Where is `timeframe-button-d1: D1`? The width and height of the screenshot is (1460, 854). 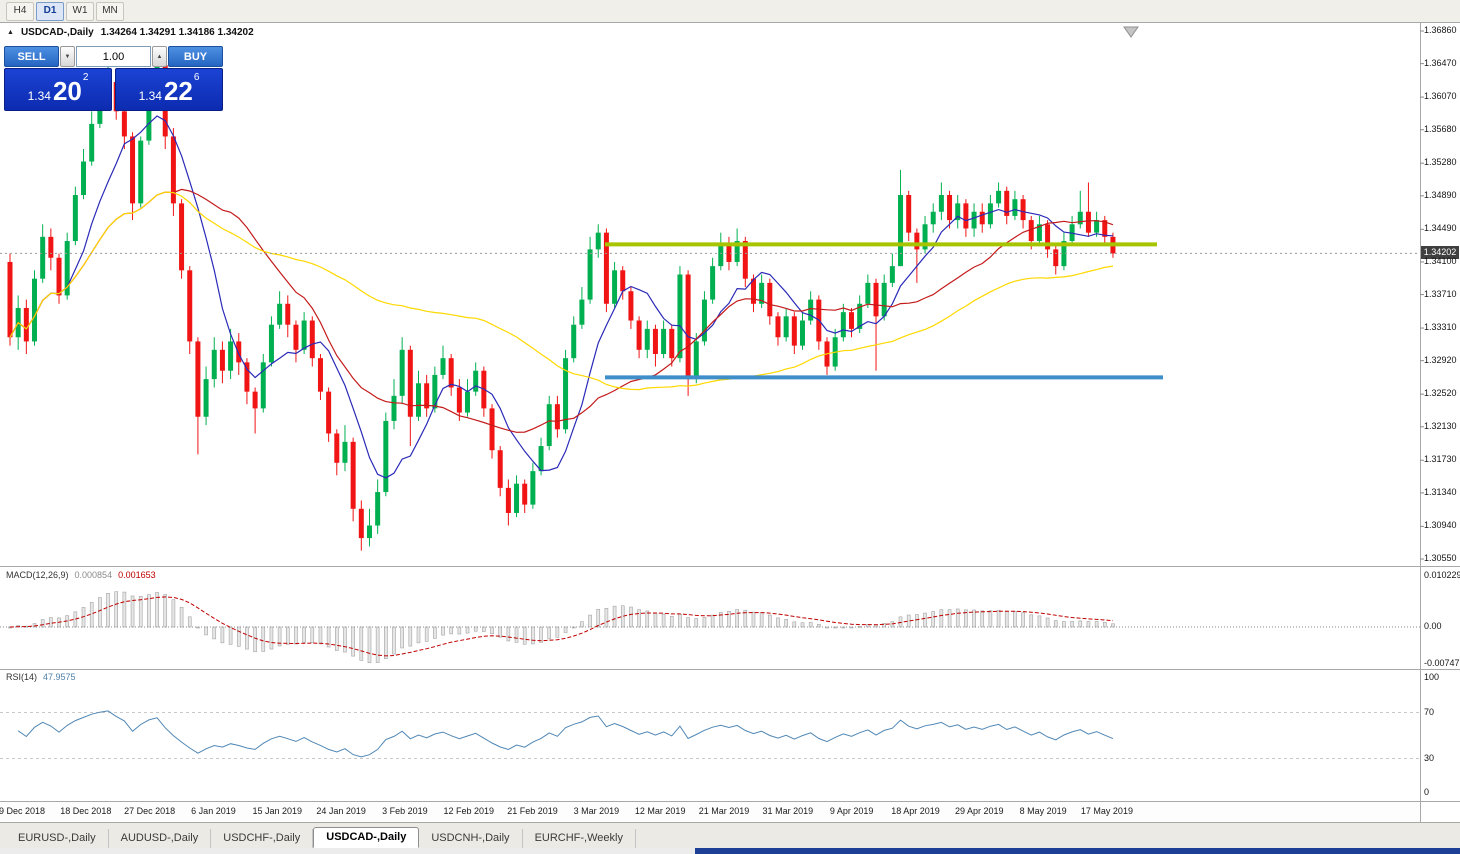
timeframe-button-d1: D1 is located at coordinates (50, 11).